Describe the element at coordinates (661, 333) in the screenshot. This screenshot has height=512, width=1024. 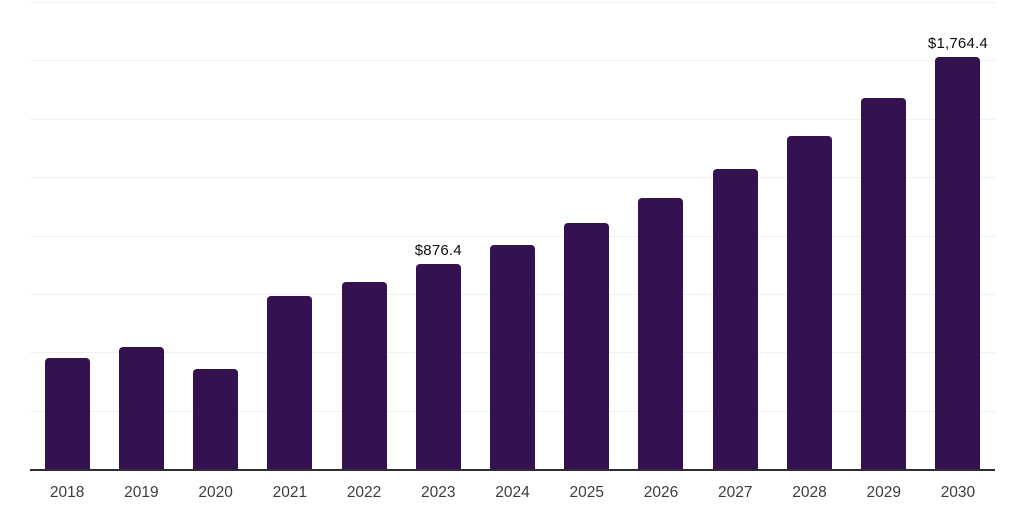
I see `bar-2026` at that location.